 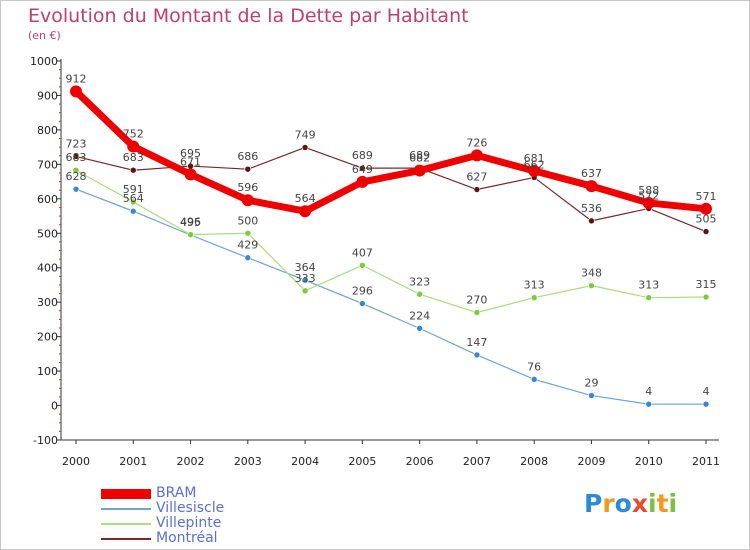 I want to click on data-label: 500, so click(x=247, y=220).